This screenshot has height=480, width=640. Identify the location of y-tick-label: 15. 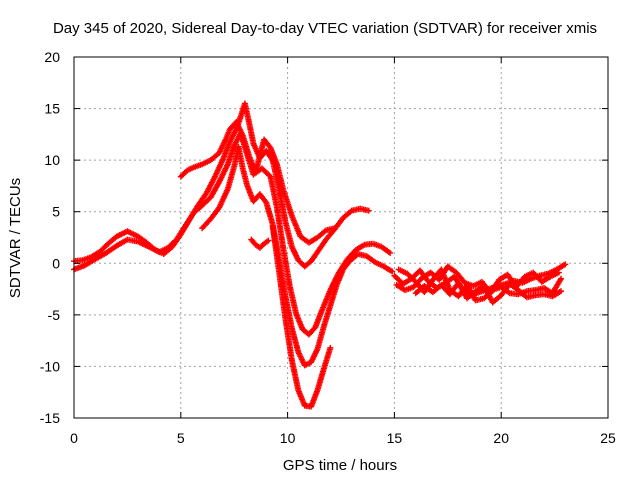
(52, 109).